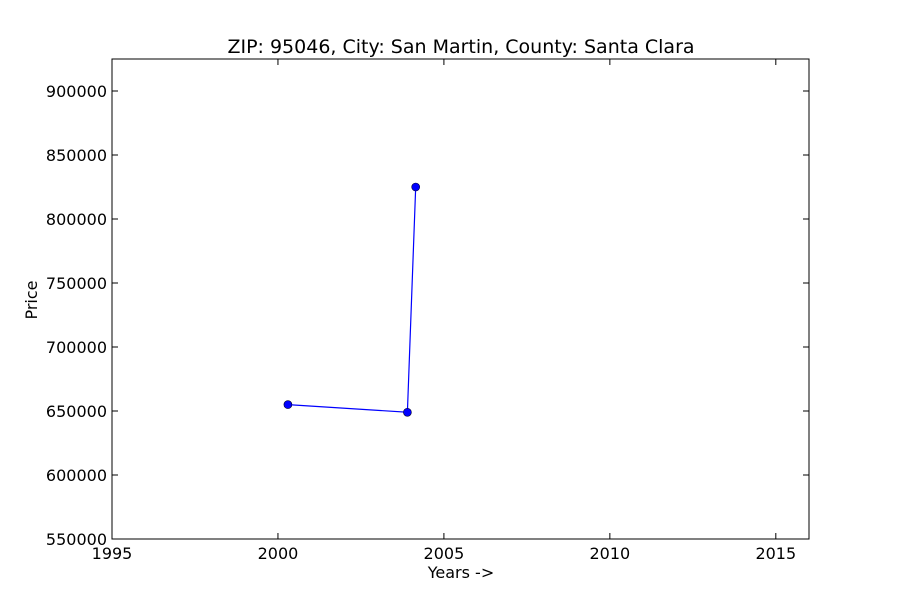 Image resolution: width=900 pixels, height=600 pixels. I want to click on y-tick-label: 850000, so click(76, 155).